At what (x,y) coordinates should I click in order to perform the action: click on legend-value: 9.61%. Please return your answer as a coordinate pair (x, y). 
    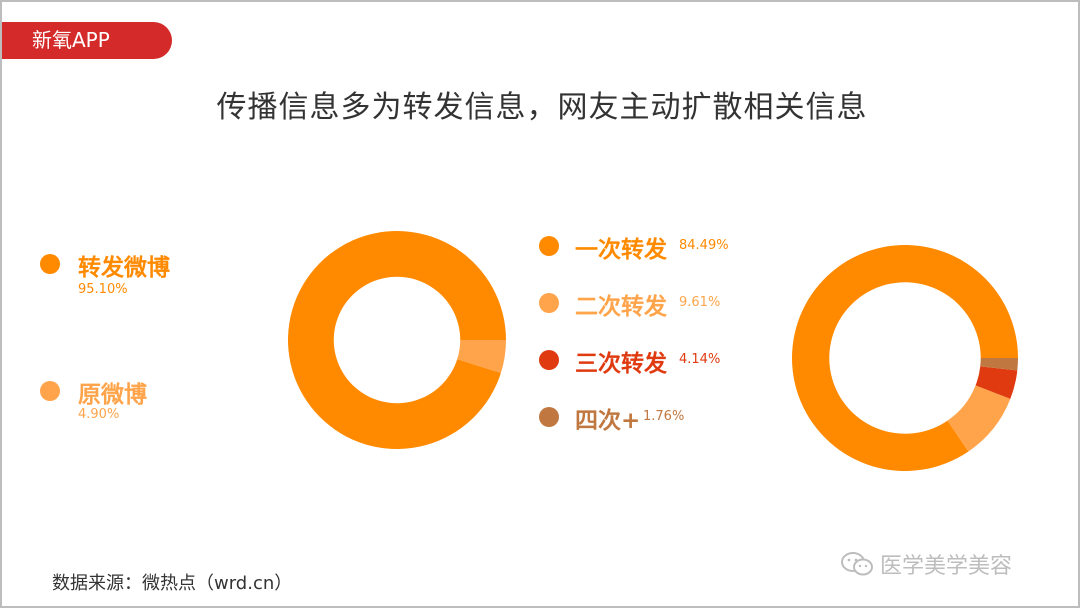
    Looking at the image, I should click on (700, 302).